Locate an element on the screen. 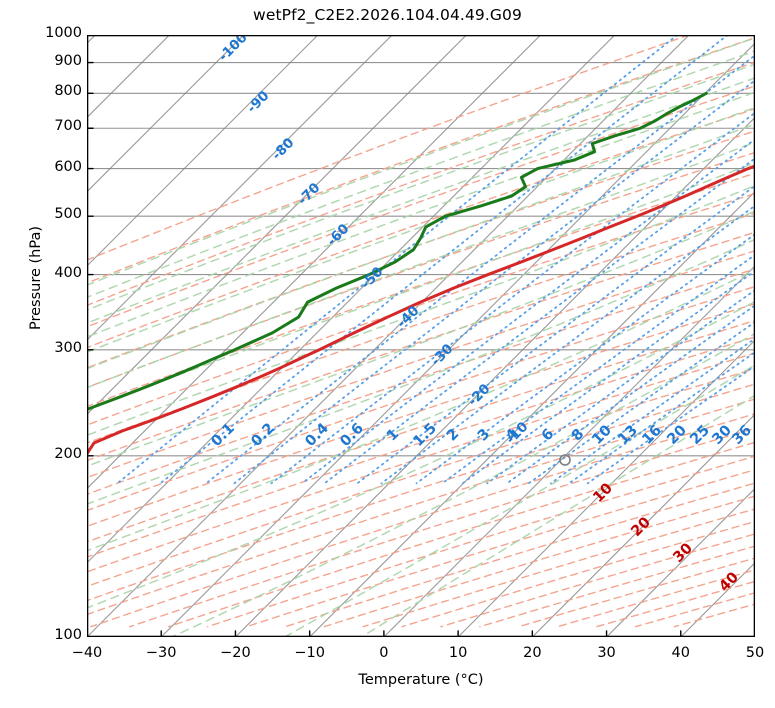 The height and width of the screenshot is (708, 775). x-tick-40: 40 is located at coordinates (680, 653).